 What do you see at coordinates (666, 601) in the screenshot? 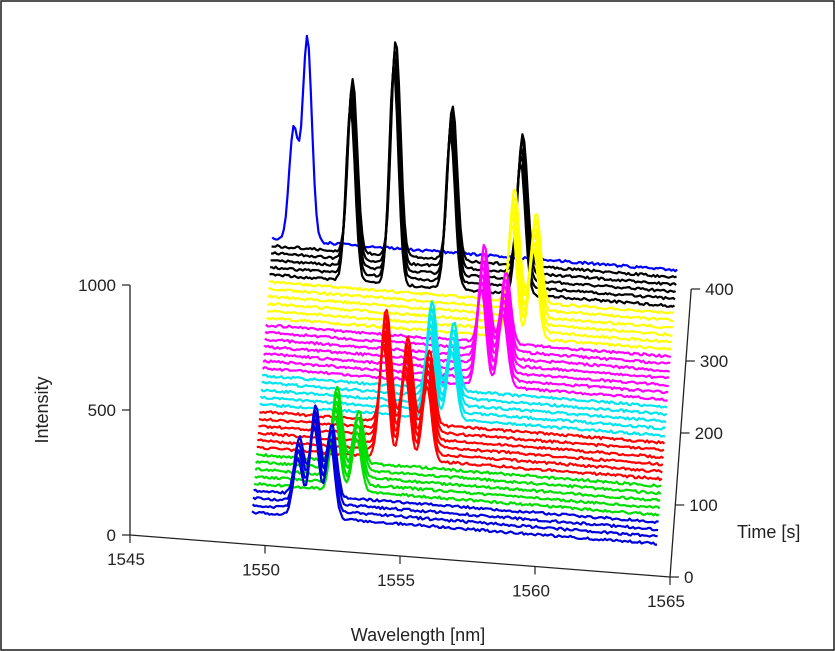
I see `x-tick-label: 1565` at bounding box center [666, 601].